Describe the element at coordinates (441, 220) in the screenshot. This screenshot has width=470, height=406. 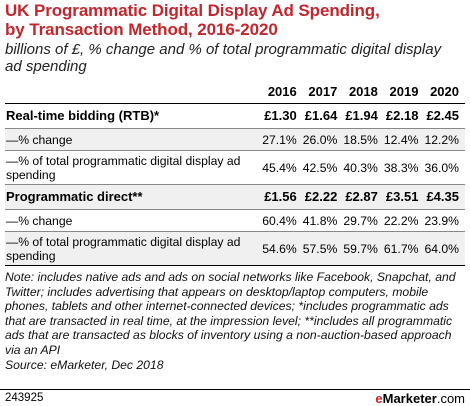
I see `table-cell: 23.9%` at that location.